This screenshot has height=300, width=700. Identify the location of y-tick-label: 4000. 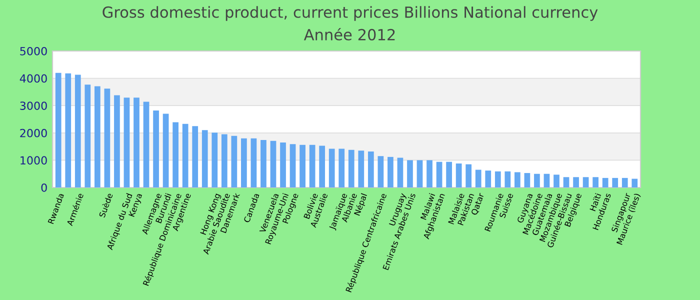
(33, 78).